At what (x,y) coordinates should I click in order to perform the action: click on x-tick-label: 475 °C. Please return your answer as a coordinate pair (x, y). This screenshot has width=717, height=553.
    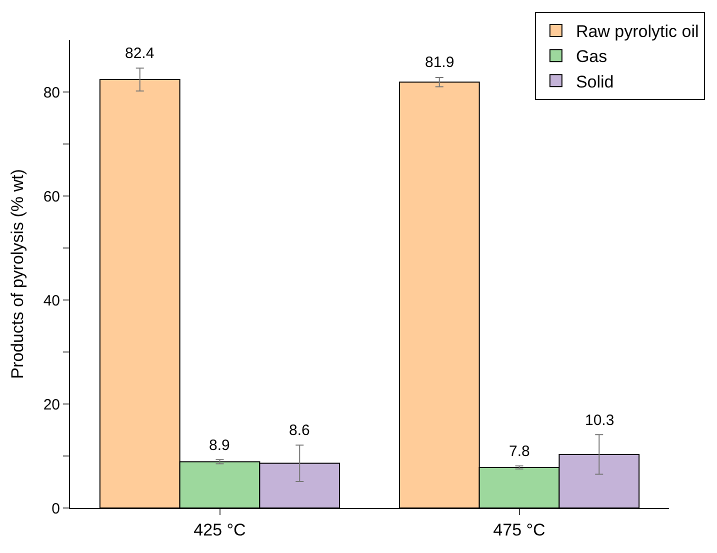
    Looking at the image, I should click on (519, 530).